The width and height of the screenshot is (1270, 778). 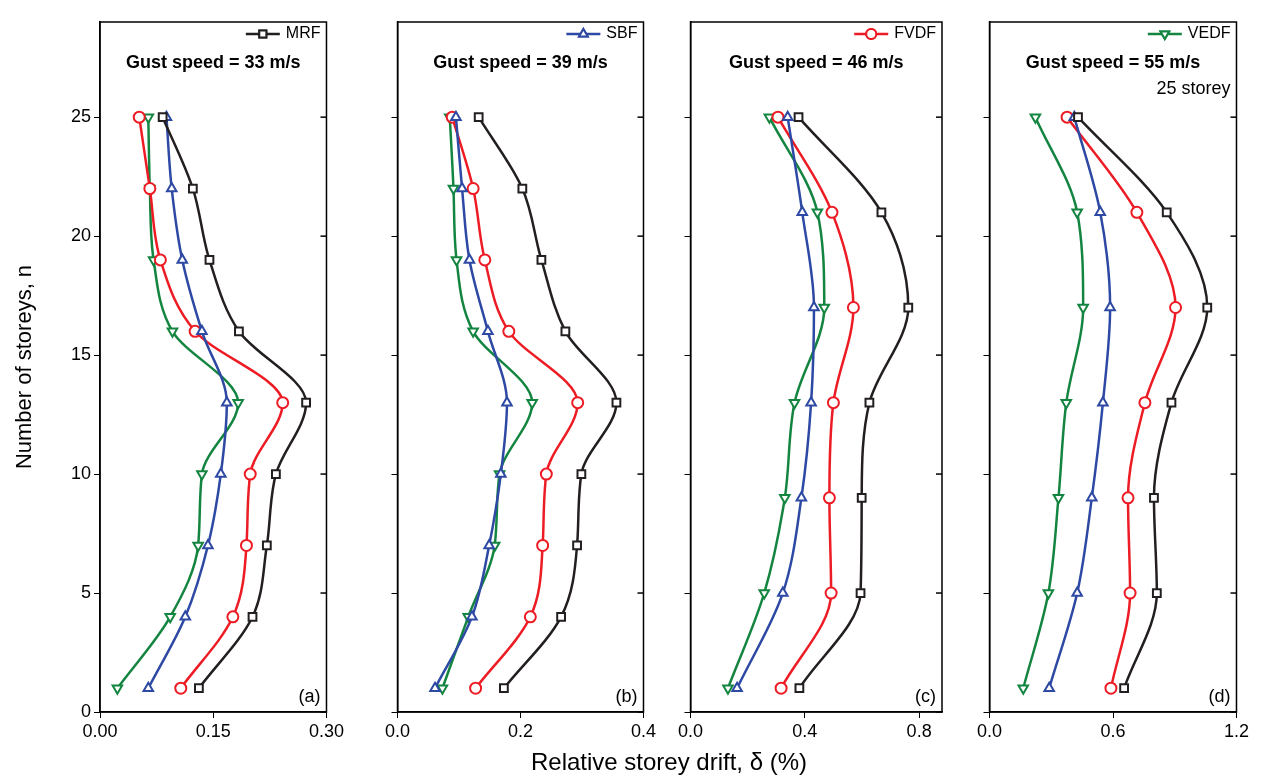 I want to click on text: Gust speed = 33 m/s, so click(x=213, y=61).